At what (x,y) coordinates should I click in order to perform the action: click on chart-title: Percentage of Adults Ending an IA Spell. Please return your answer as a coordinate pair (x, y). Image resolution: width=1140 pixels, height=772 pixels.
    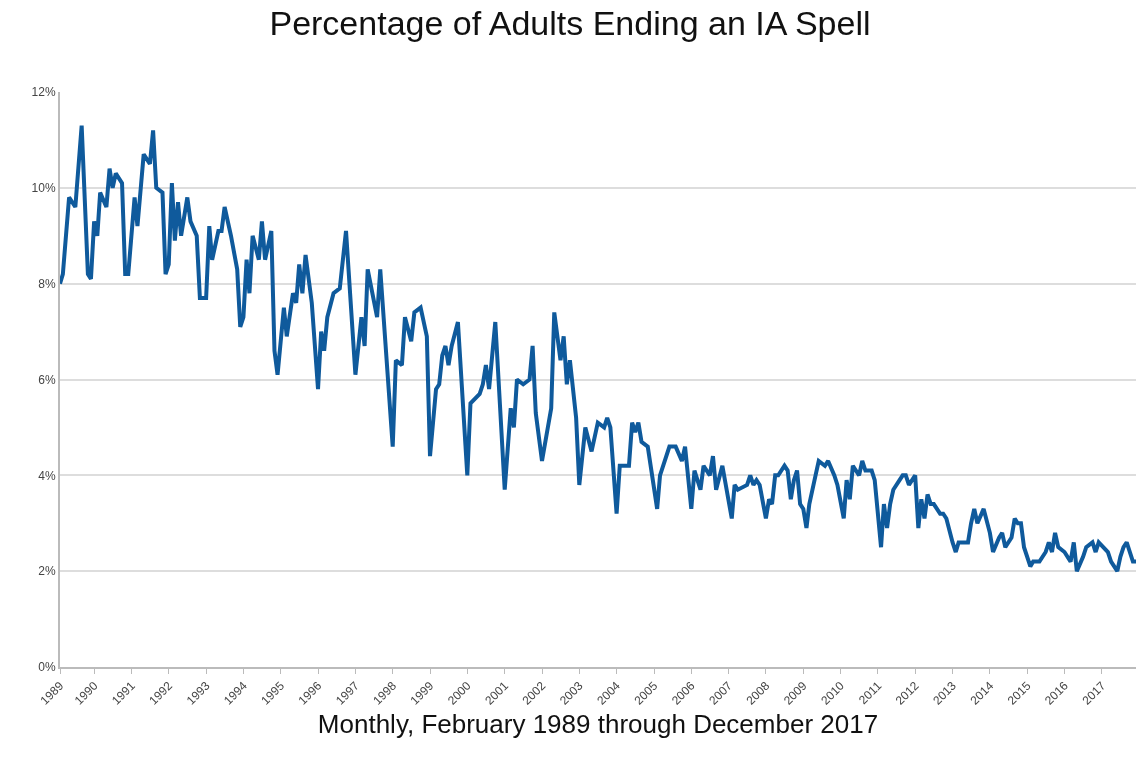
    Looking at the image, I should click on (570, 23).